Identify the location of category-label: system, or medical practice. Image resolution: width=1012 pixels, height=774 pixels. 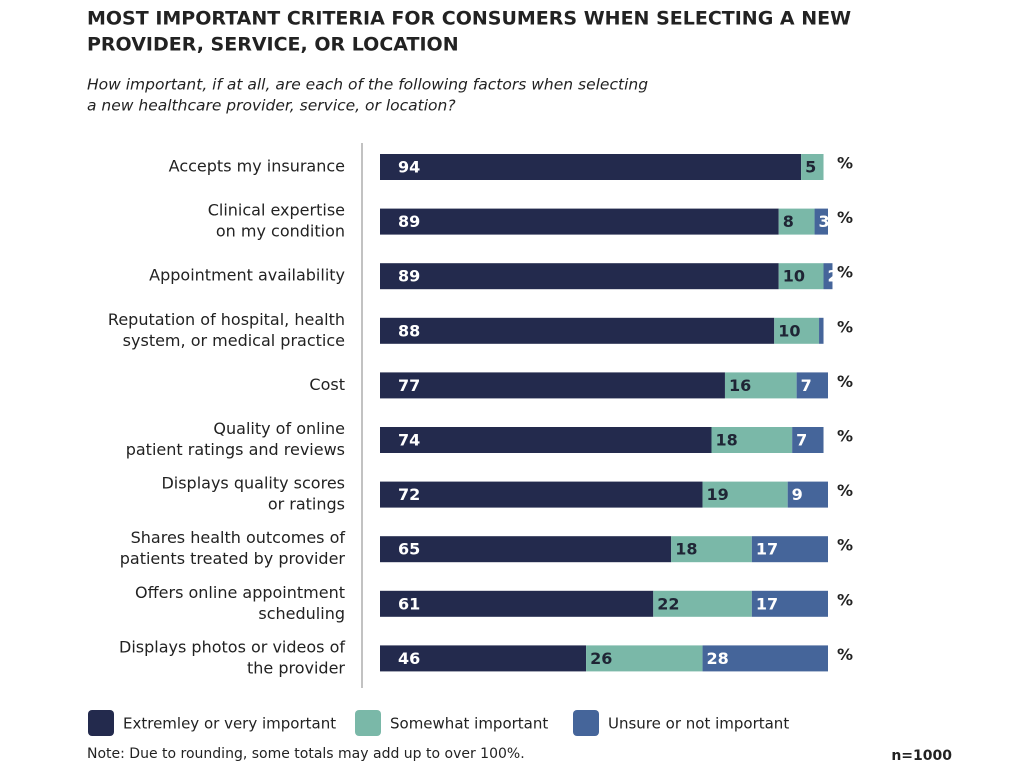
(234, 340).